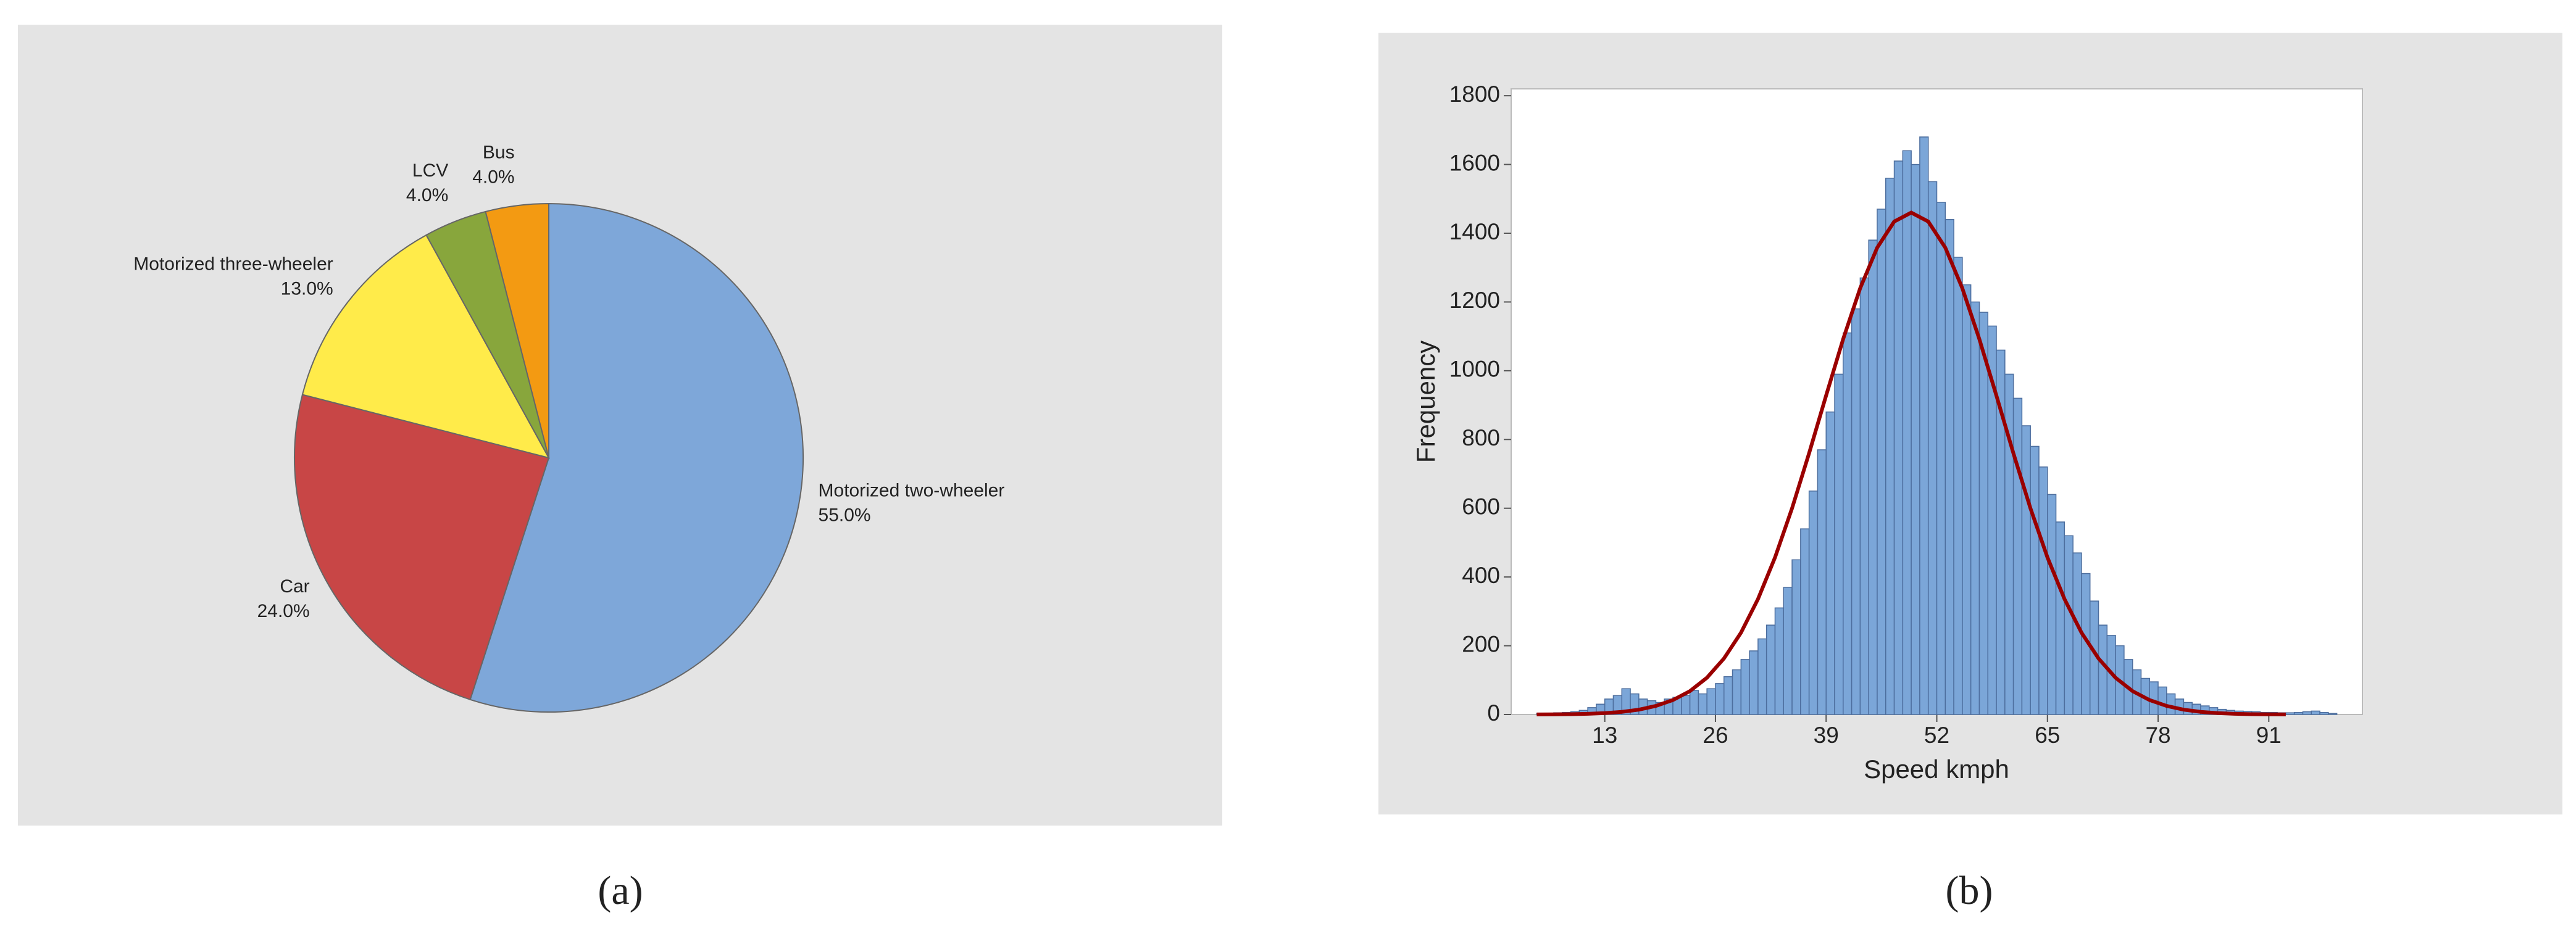 The height and width of the screenshot is (936, 2576). Describe the element at coordinates (1474, 231) in the screenshot. I see `y-tick-label: 1400` at that location.